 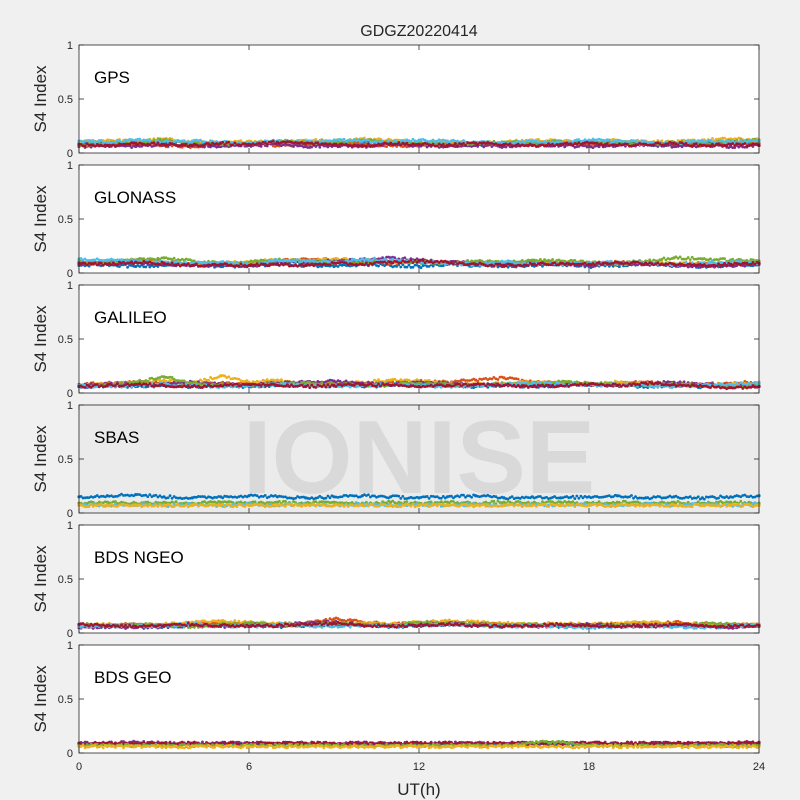 I want to click on y-tick-label: 0, so click(x=70, y=154).